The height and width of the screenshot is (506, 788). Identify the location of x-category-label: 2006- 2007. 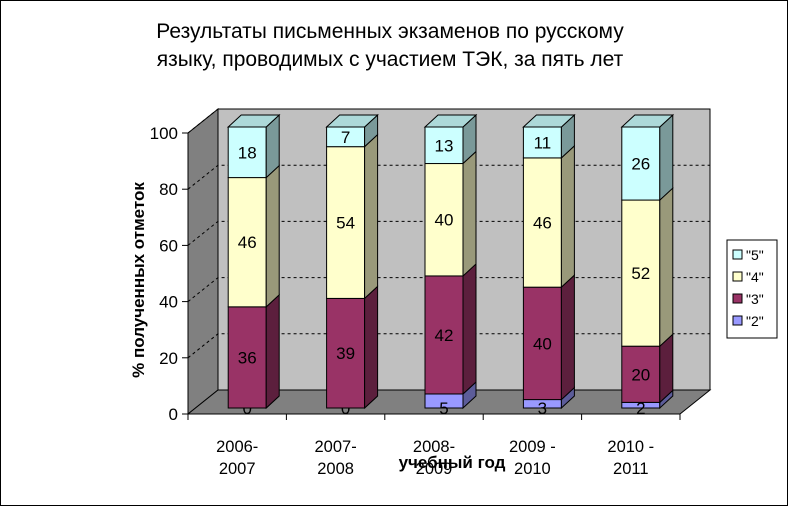
(237, 458).